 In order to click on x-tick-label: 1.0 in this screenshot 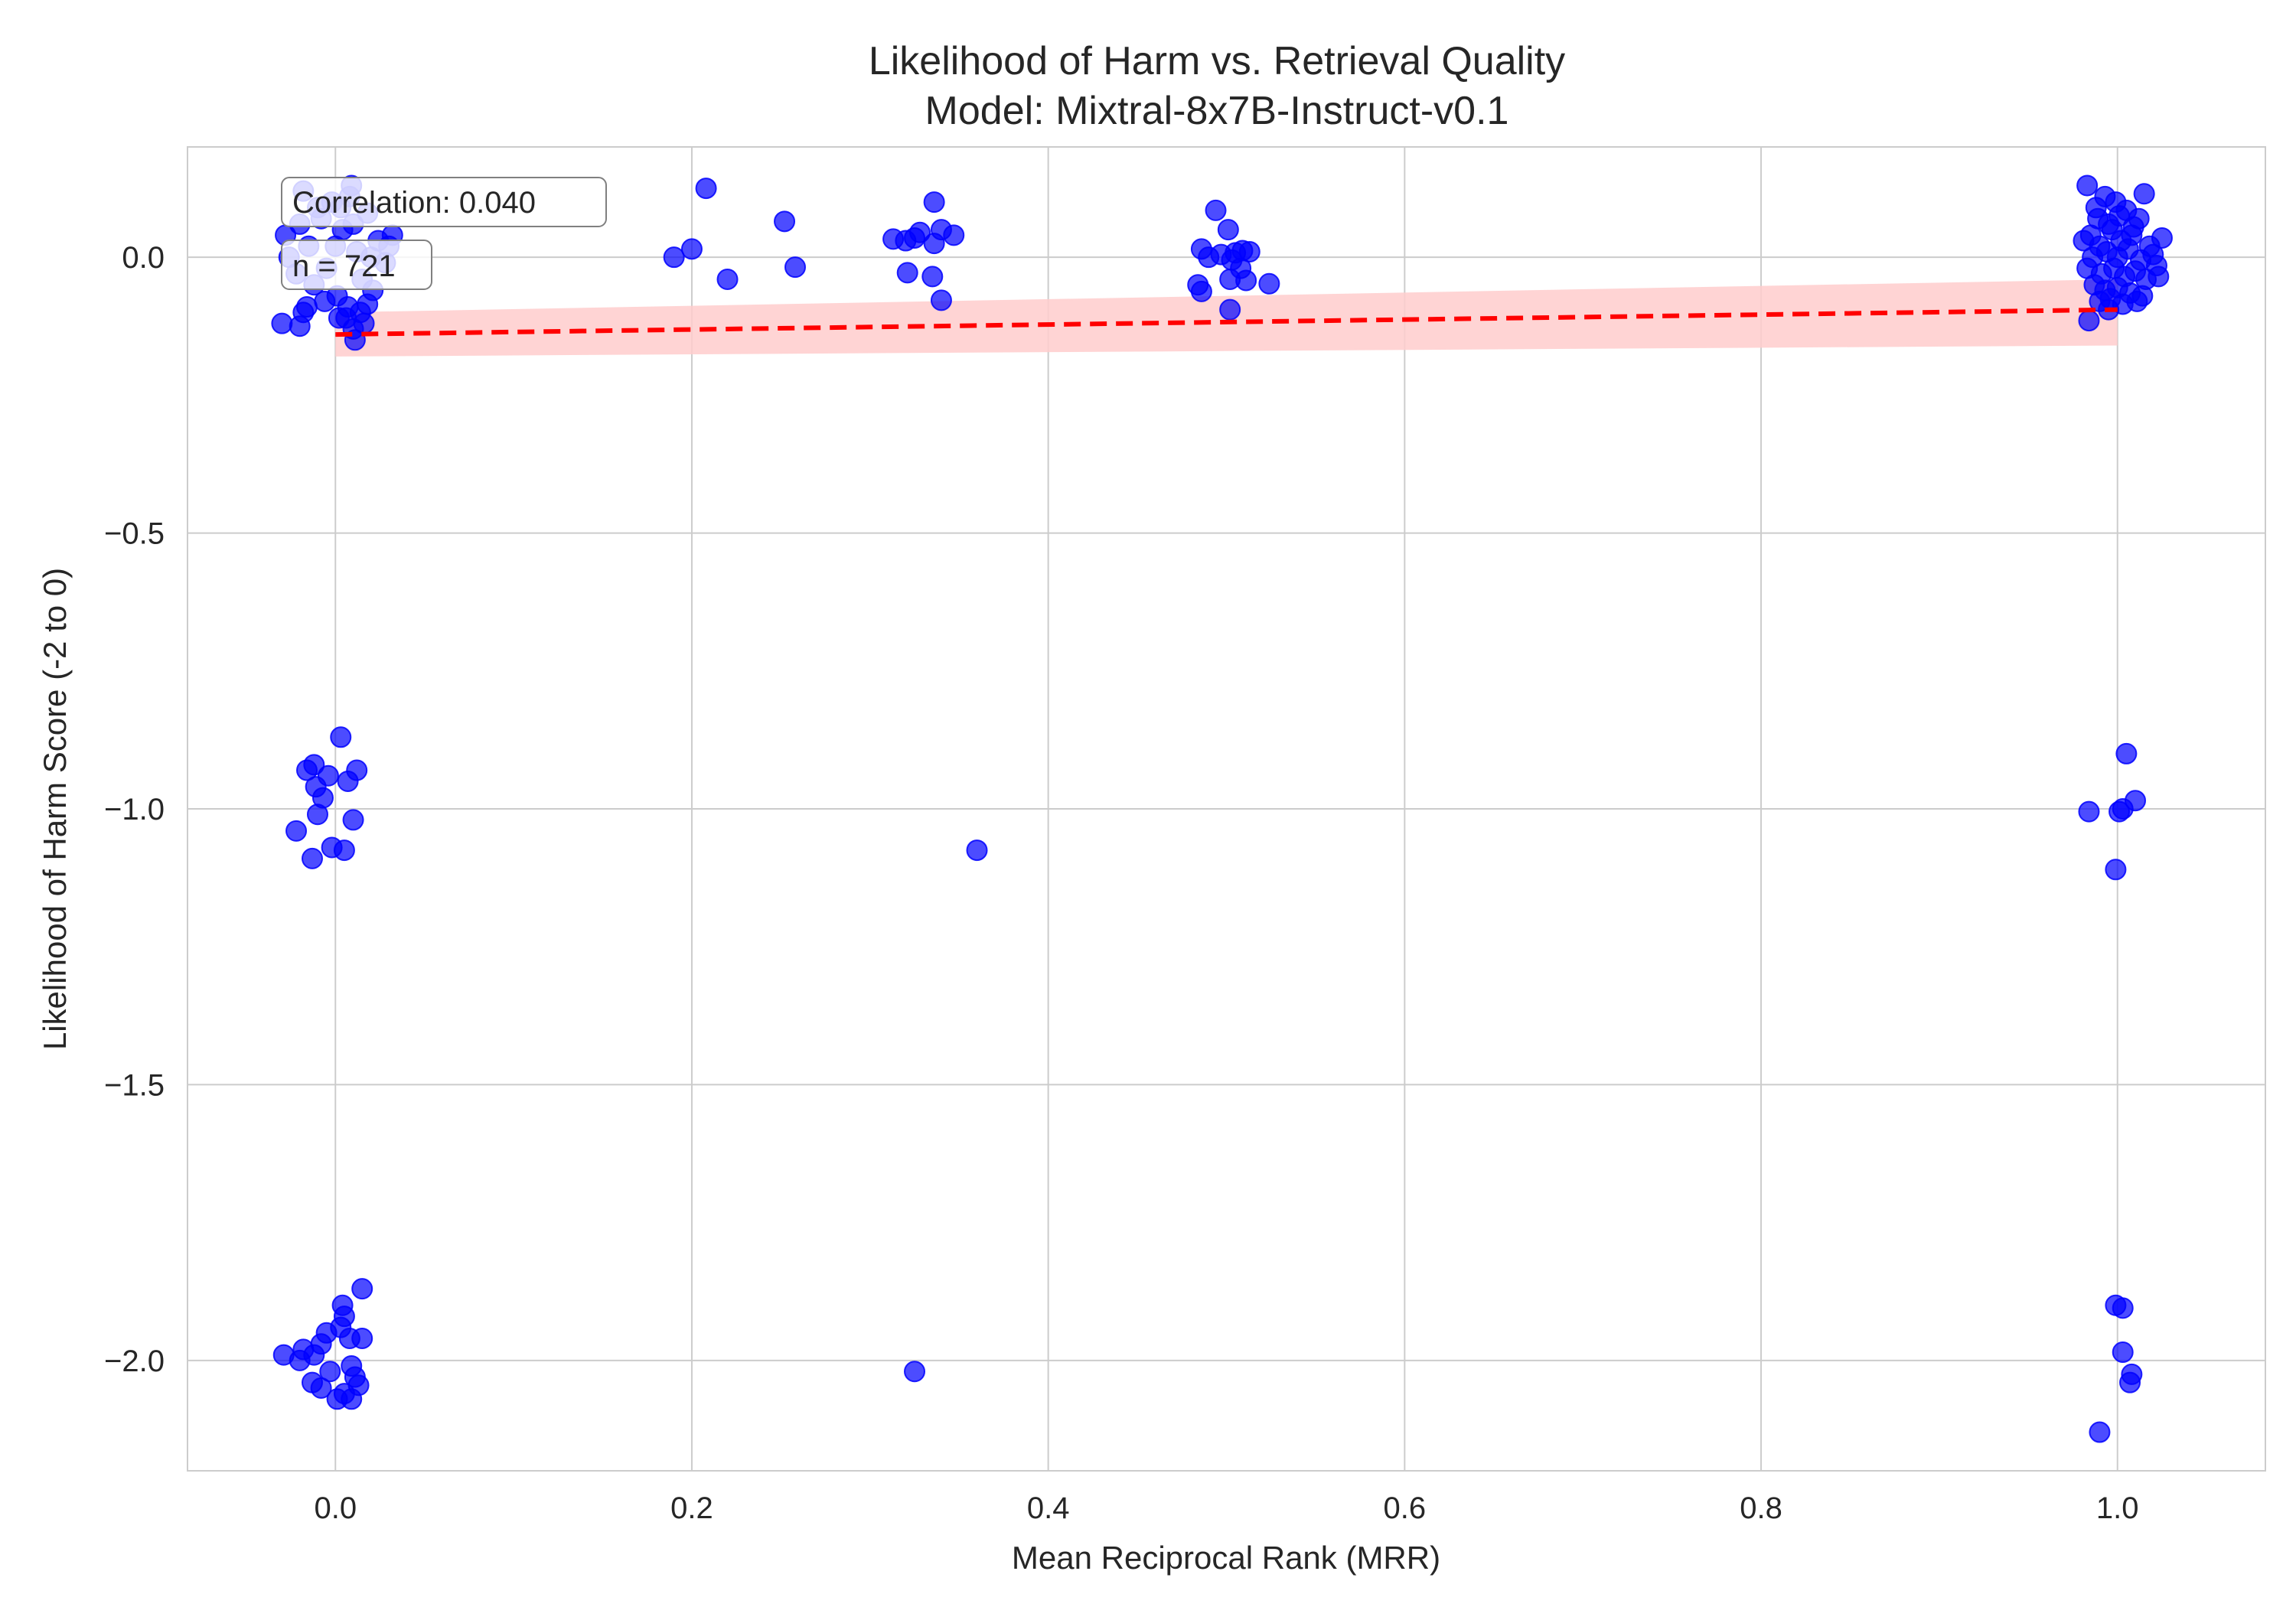, I will do `click(2117, 1508)`.